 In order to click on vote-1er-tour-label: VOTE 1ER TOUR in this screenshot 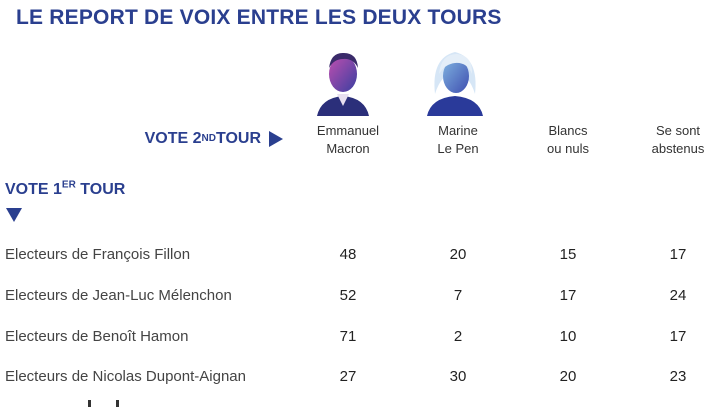, I will do `click(65, 188)`.